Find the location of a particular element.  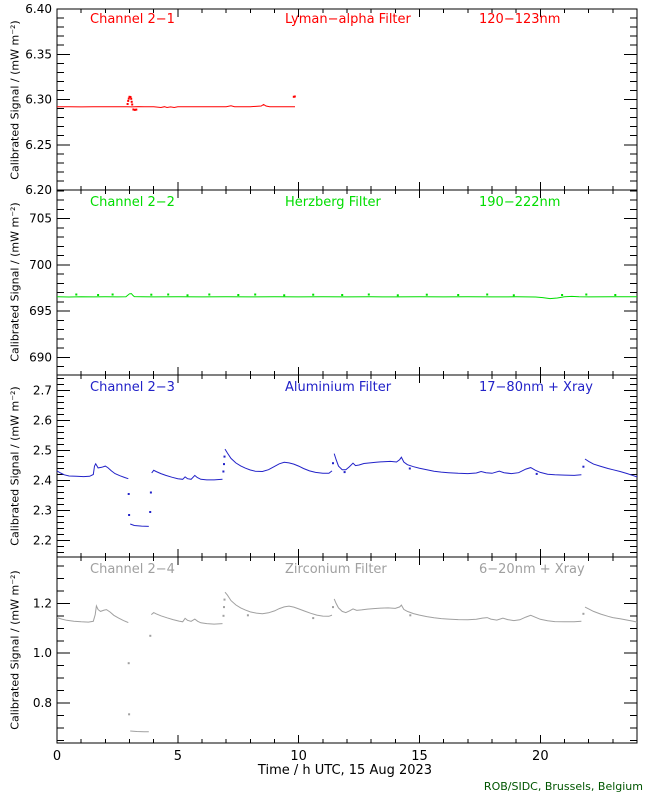

y-axis-label-panel3: Calibrated Signal / (mW m⁻²) is located at coordinates (15, 466).